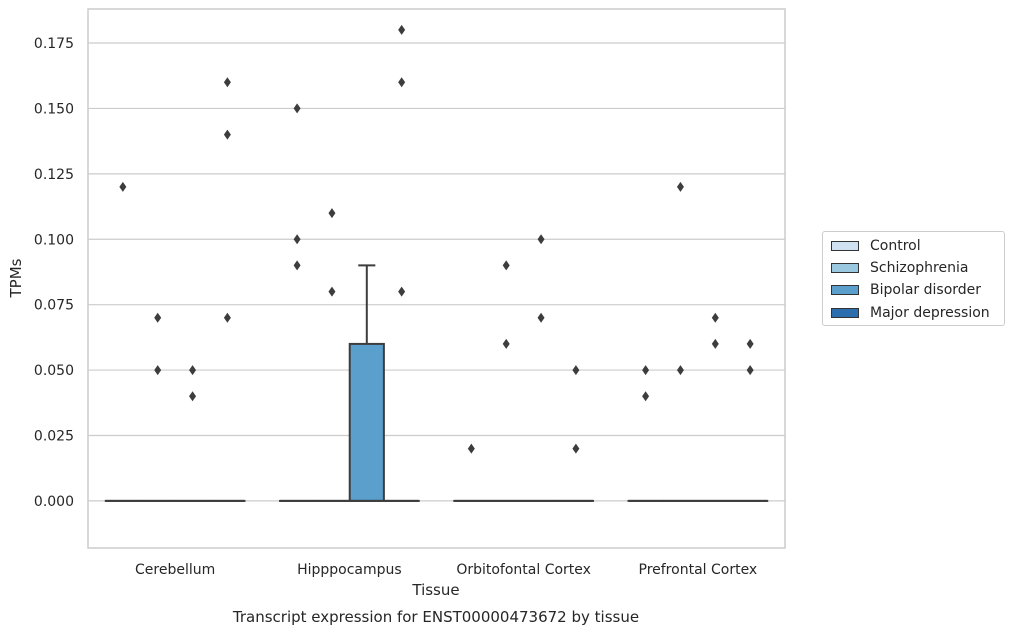 The height and width of the screenshot is (634, 1017). Describe the element at coordinates (16, 278) in the screenshot. I see `y-axis-title: TPMs` at that location.